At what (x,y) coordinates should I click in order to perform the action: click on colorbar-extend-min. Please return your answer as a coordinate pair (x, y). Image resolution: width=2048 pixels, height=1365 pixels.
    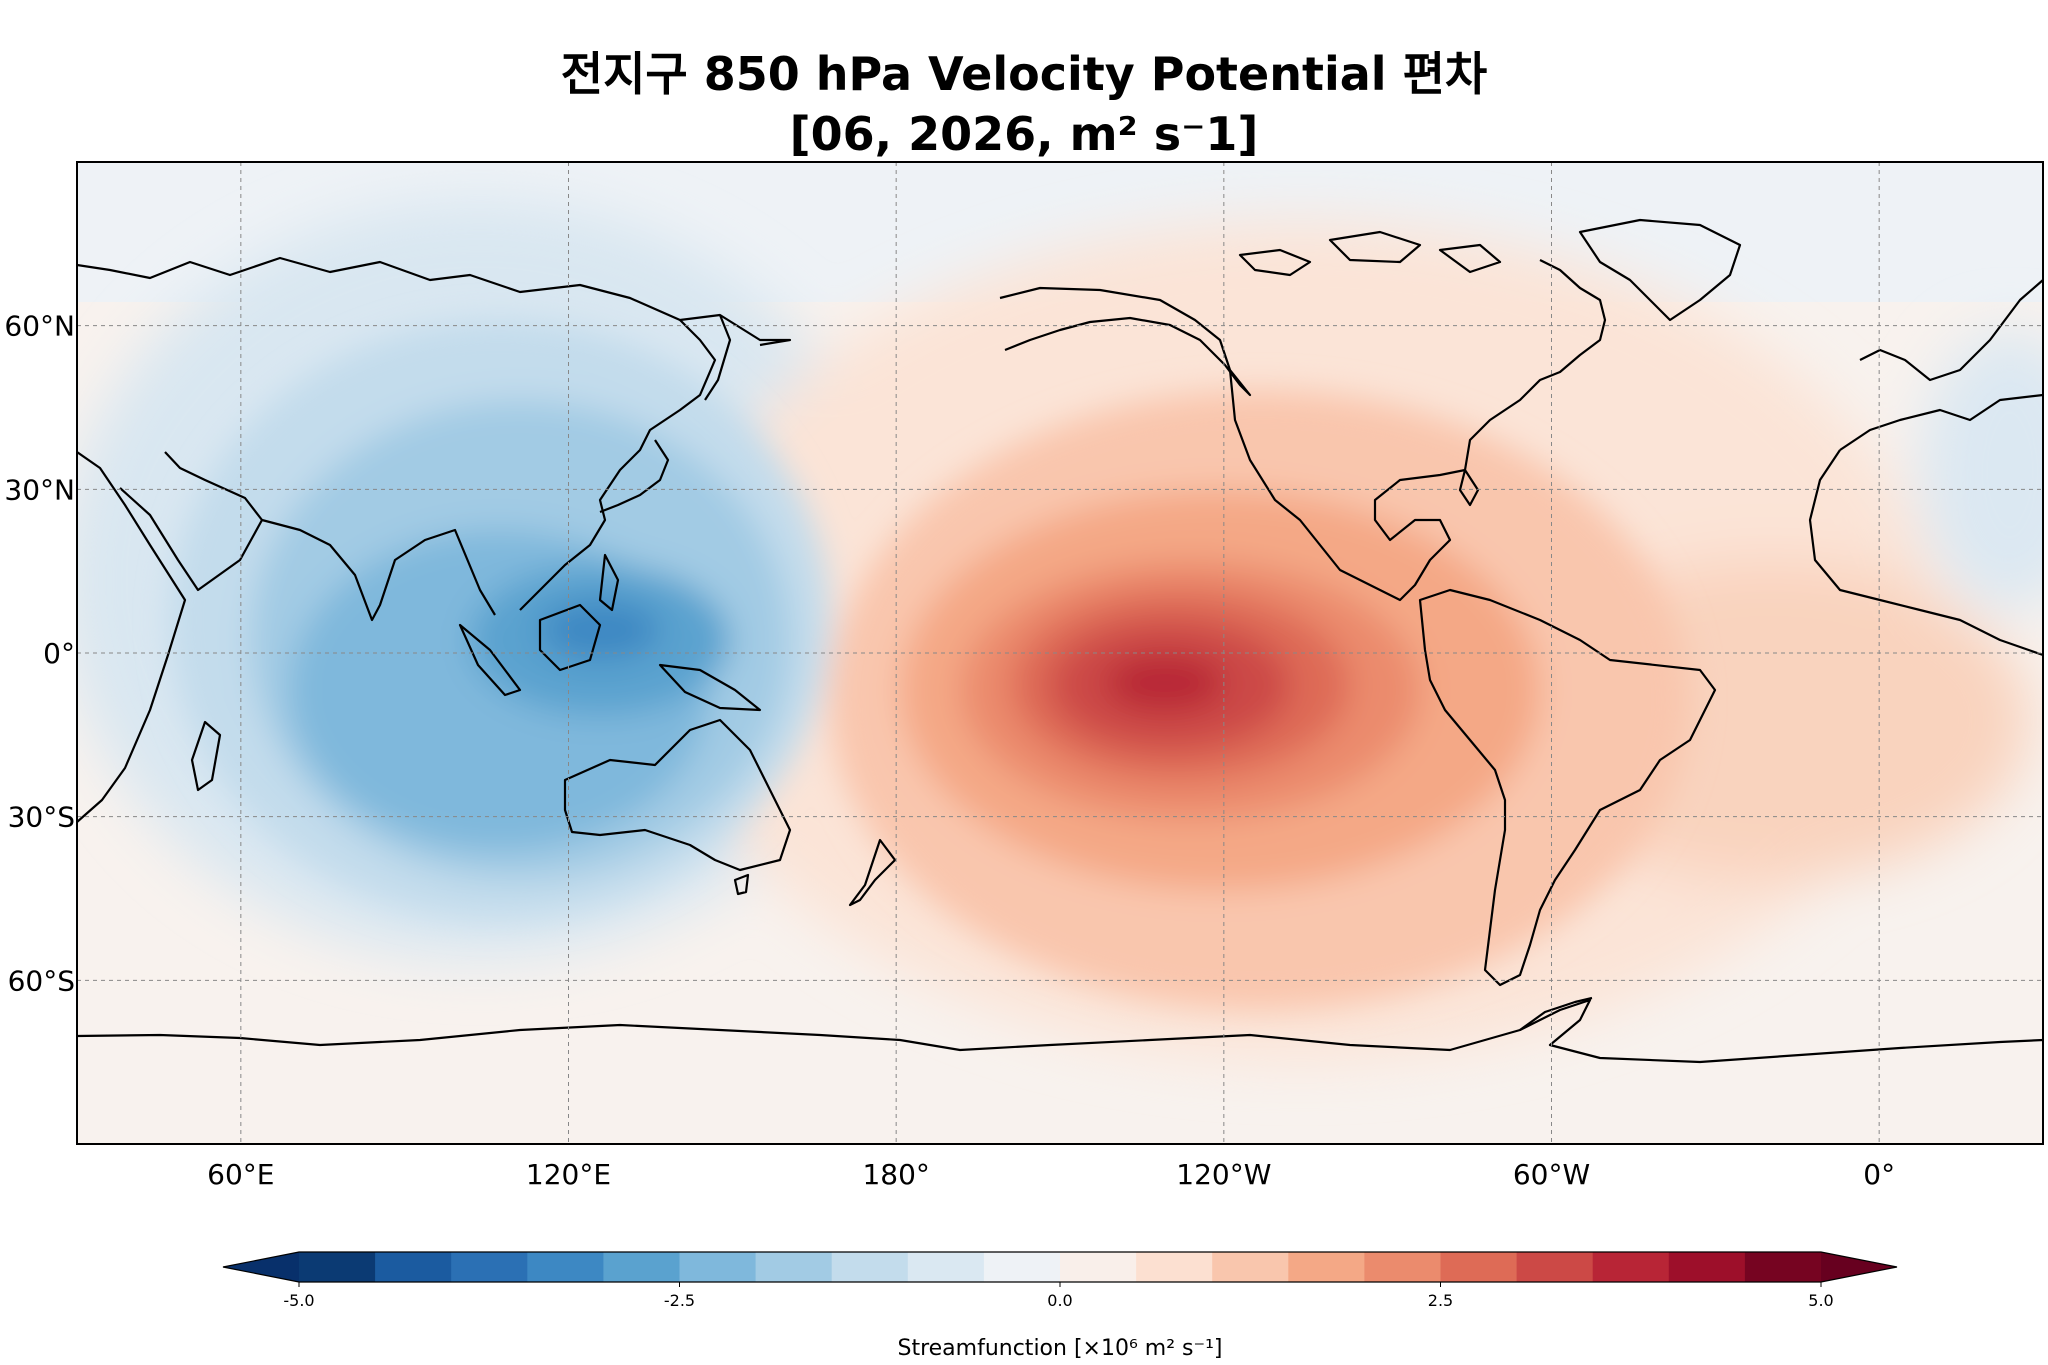
    Looking at the image, I should click on (261, 1267).